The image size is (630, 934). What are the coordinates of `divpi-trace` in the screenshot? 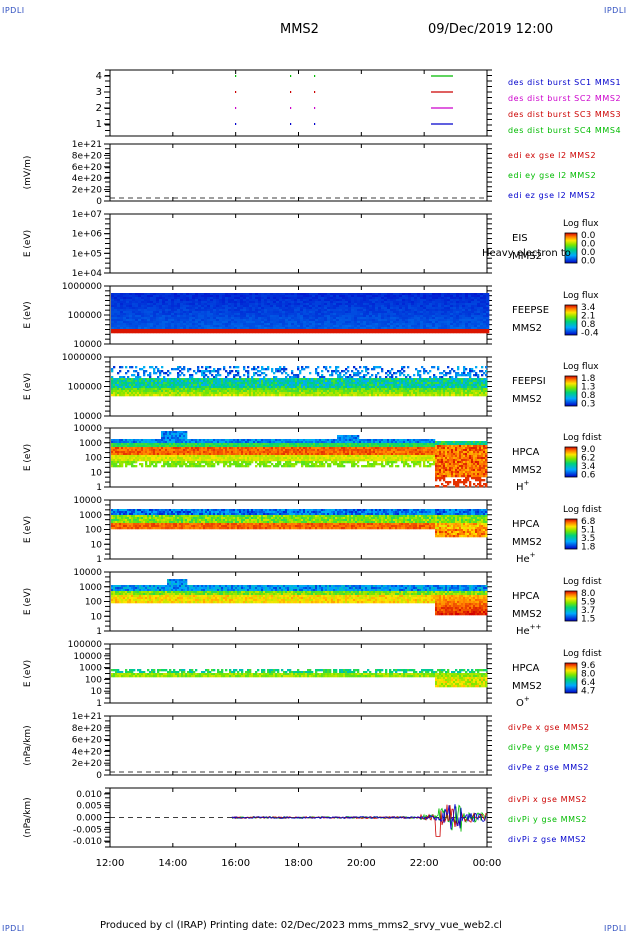 It's located at (359, 820).